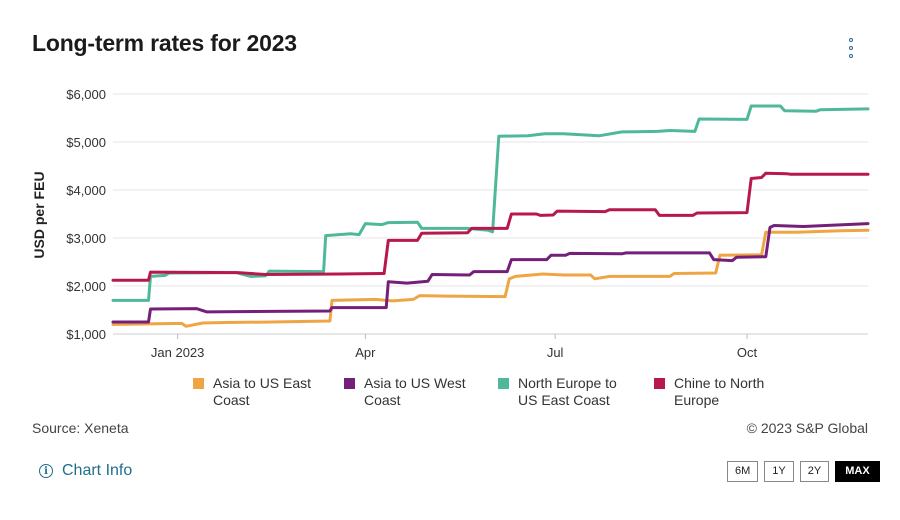  Describe the element at coordinates (86, 334) in the screenshot. I see `y-tick-label: $1,000` at that location.